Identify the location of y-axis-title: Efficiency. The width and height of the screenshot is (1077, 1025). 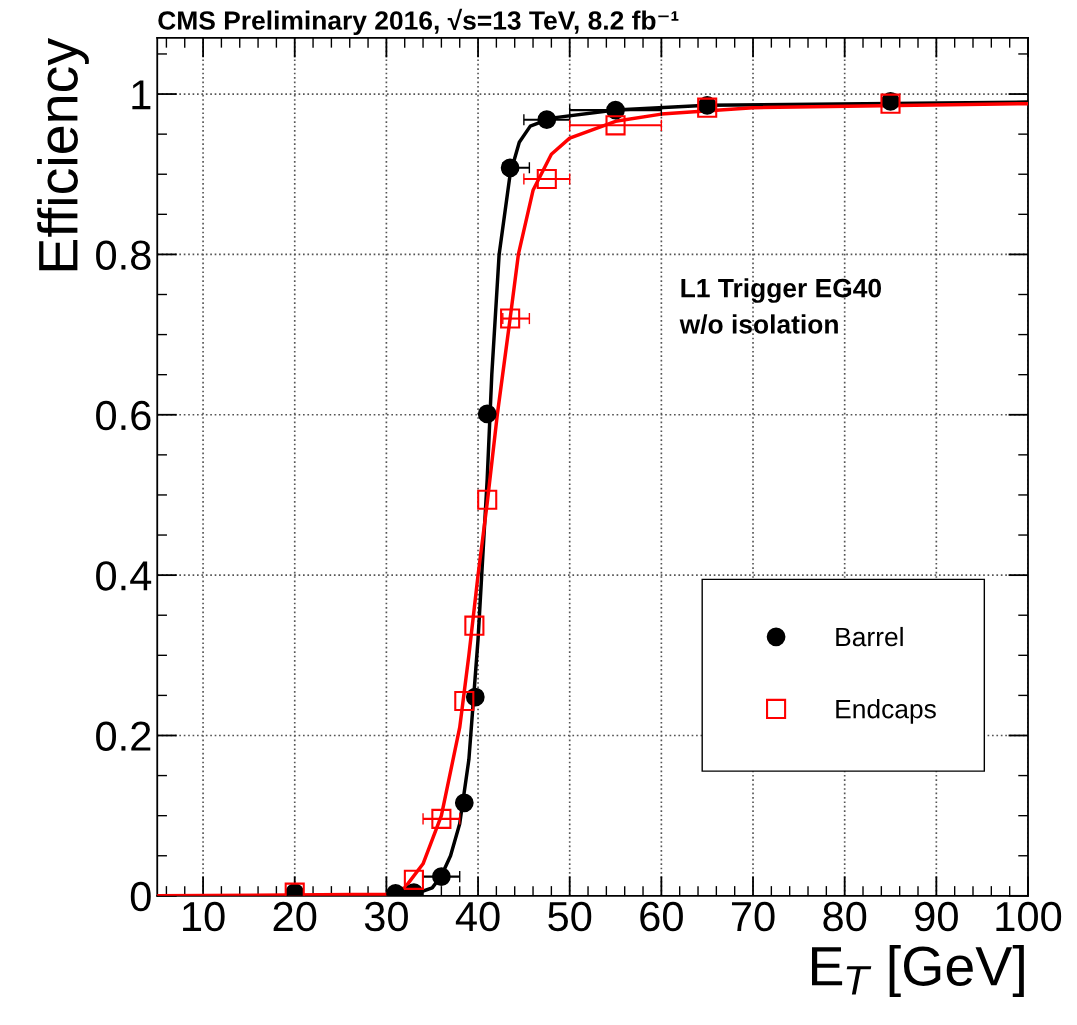
(63, 154).